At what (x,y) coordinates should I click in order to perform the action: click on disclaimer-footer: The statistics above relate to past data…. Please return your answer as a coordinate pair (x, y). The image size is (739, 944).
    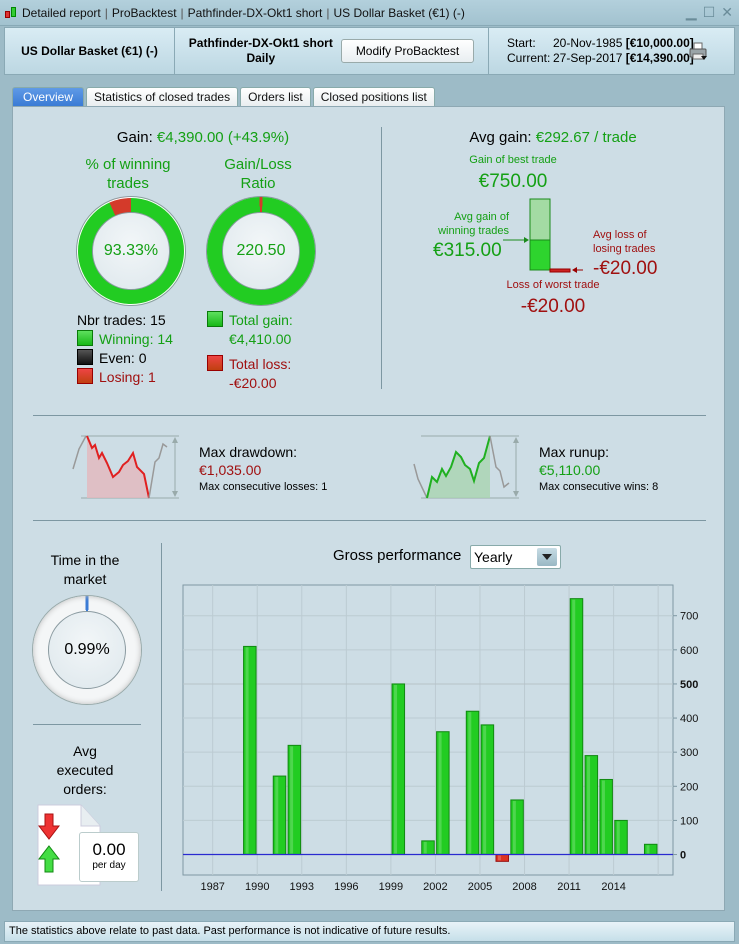
    Looking at the image, I should click on (369, 931).